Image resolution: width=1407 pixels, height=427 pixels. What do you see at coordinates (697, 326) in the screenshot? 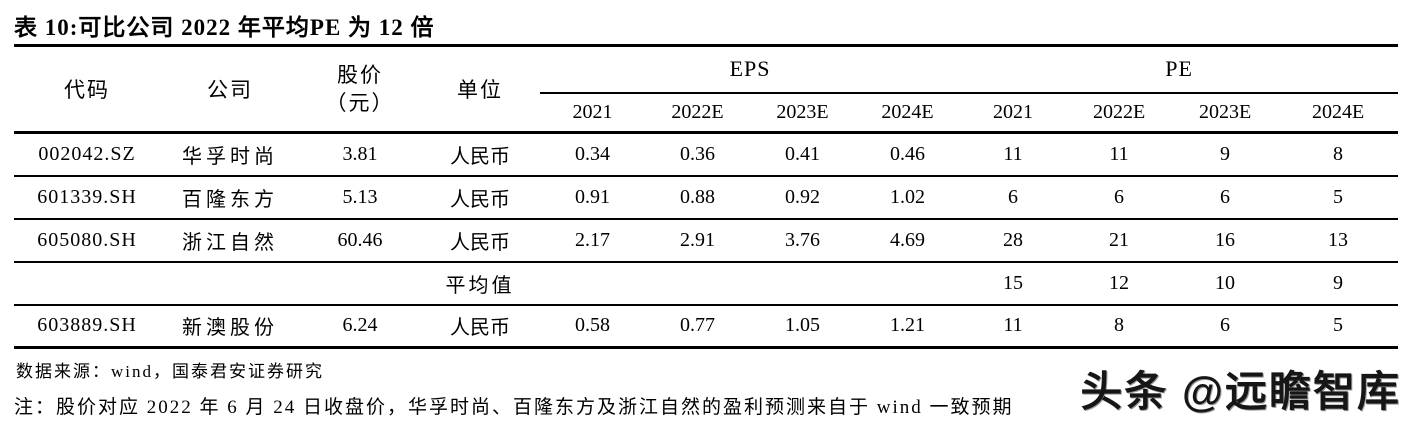
I see `eps-cell: 0.77` at bounding box center [697, 326].